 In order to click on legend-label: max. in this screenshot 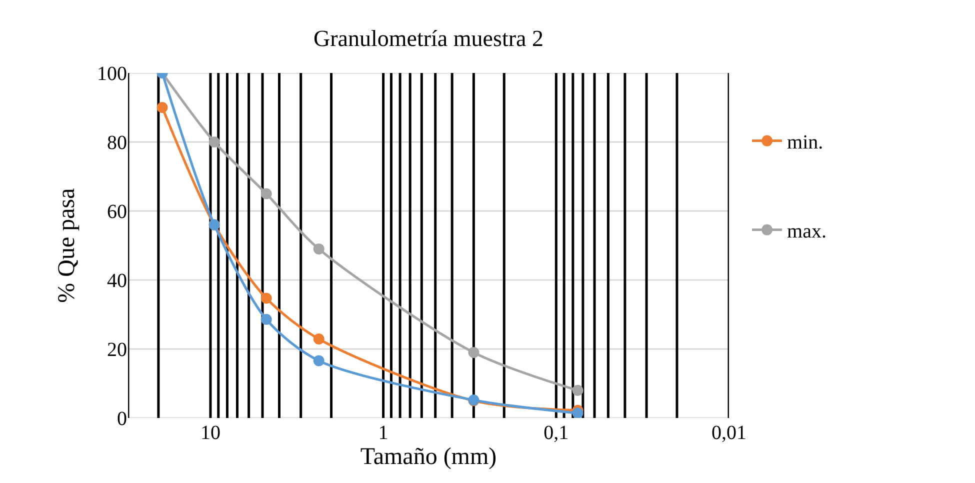, I will do `click(806, 231)`.